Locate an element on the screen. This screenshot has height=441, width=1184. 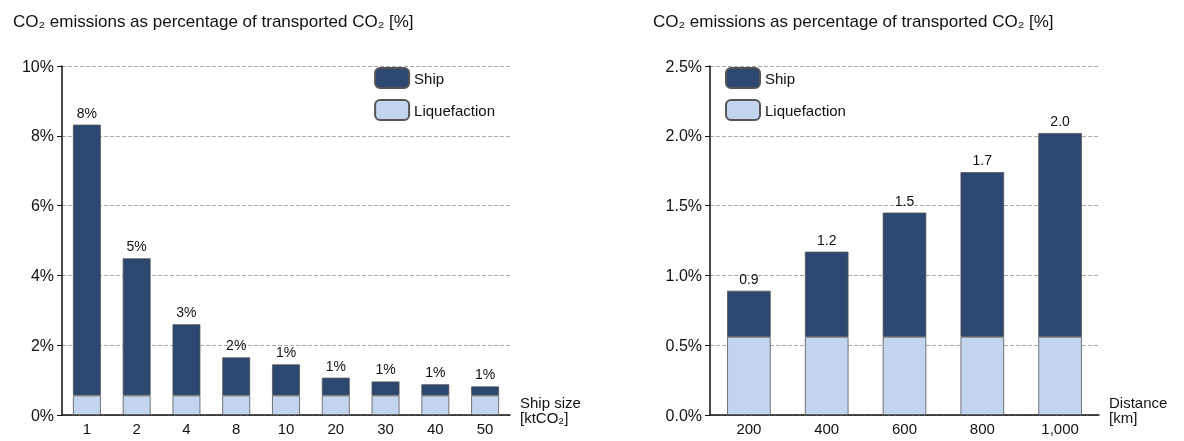
x-axis-title: Ship size [ktCO₂] is located at coordinates (550, 410).